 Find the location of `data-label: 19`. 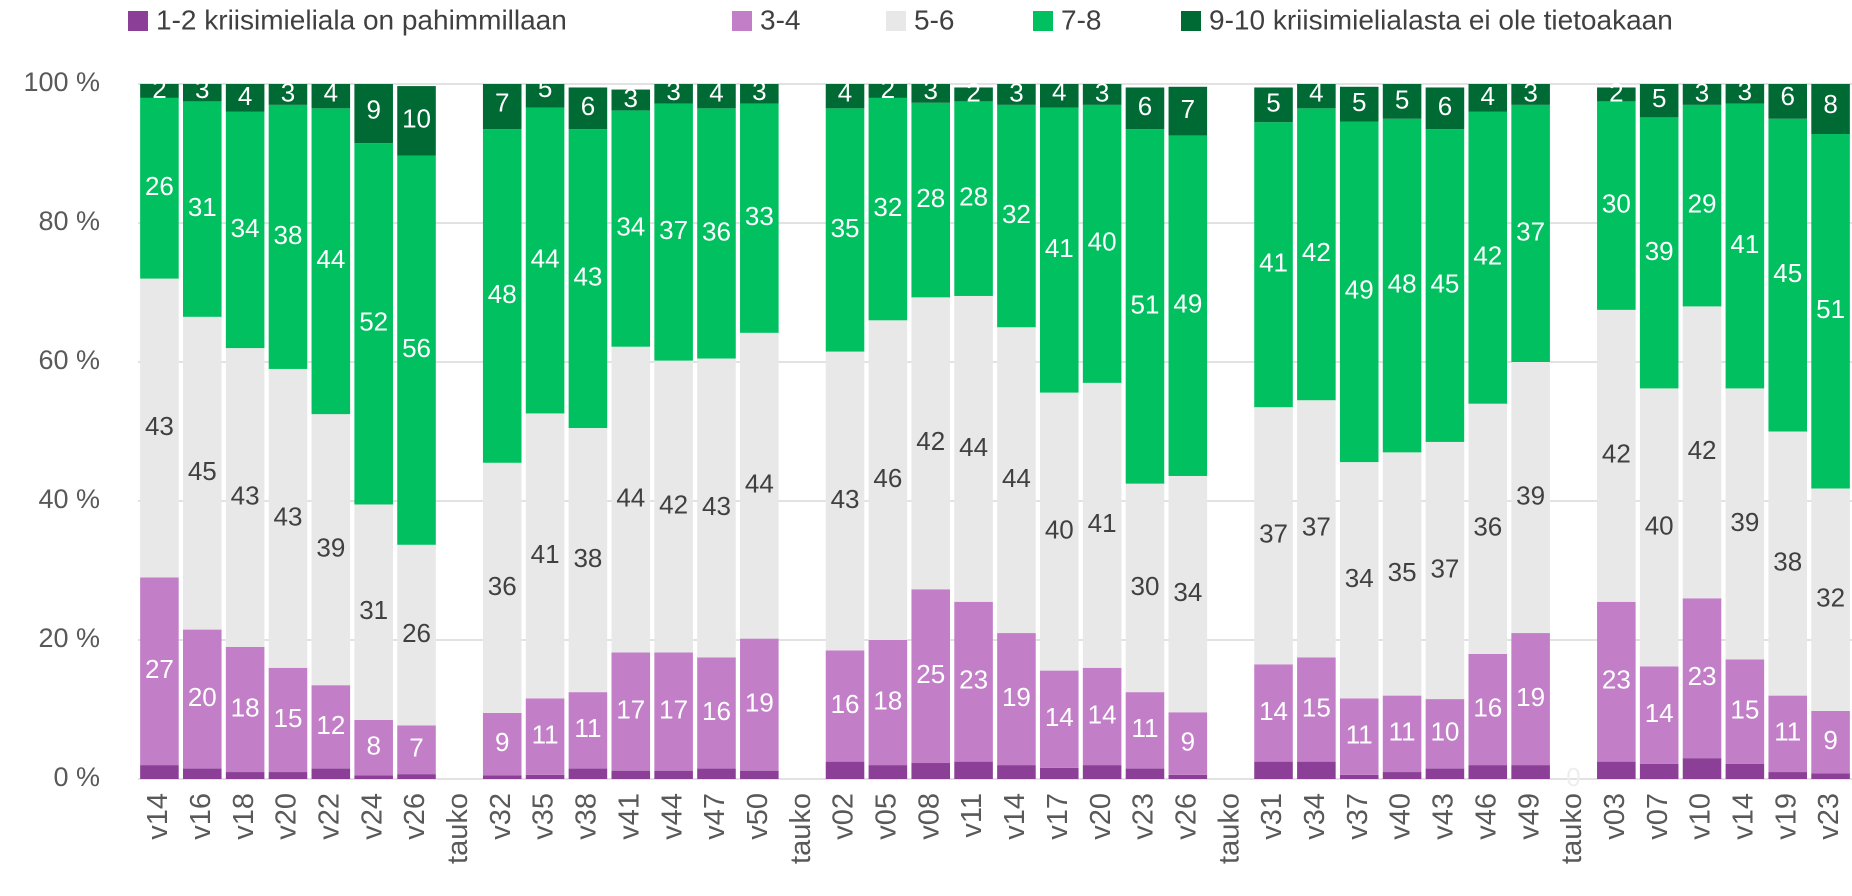

data-label: 19 is located at coordinates (759, 703).